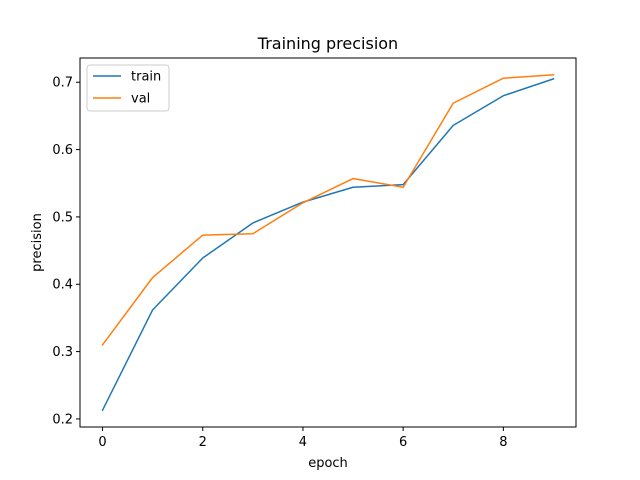 This screenshot has height=480, width=640. What do you see at coordinates (62, 217) in the screenshot?
I see `y-tick-label: 0.5` at bounding box center [62, 217].